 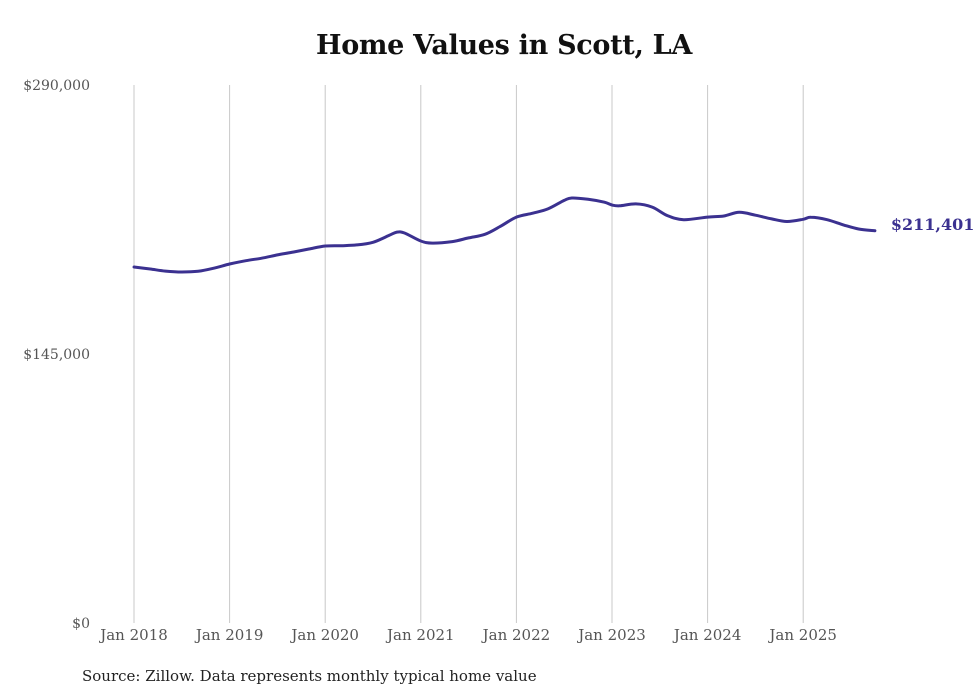 I want to click on x-tick-label: Jan 2022, so click(x=516, y=635).